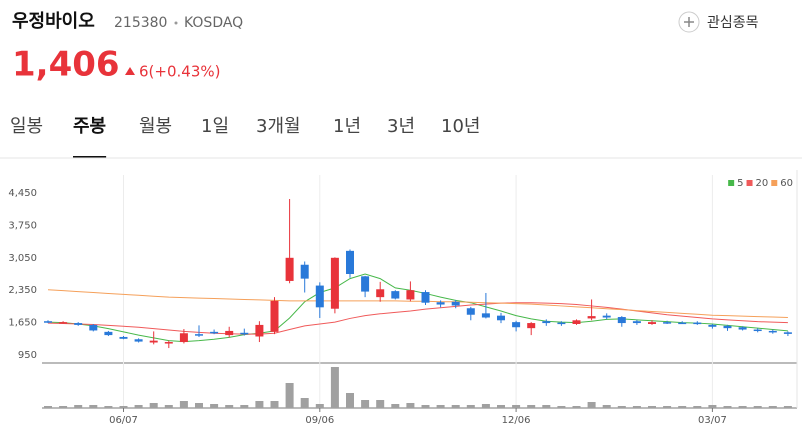 The image size is (802, 428). What do you see at coordinates (22, 225) in the screenshot?
I see `y-tick-label: 3,750` at bounding box center [22, 225].